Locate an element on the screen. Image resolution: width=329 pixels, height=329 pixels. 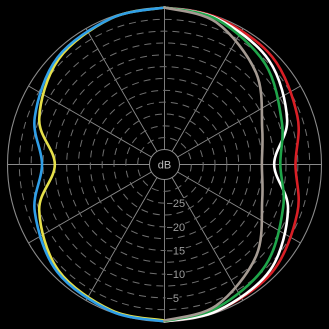
radial-tick-labels: −5 −10 −15 −20 −25 is located at coordinates (176, 252).